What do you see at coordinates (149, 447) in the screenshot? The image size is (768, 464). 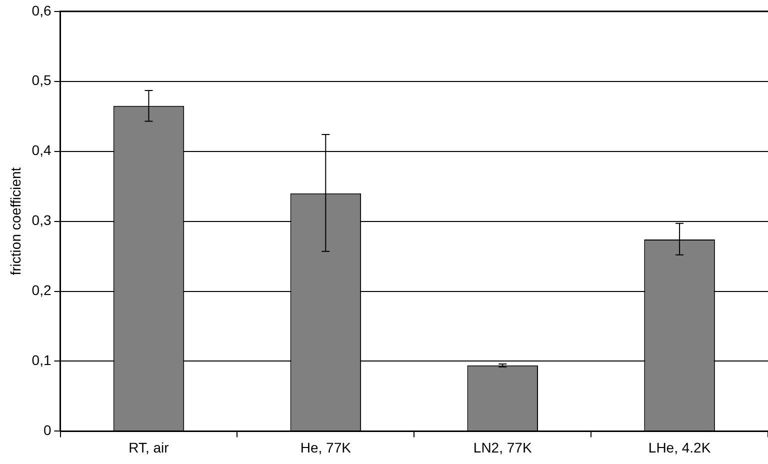 I see `x-tick-label: RT, air` at bounding box center [149, 447].